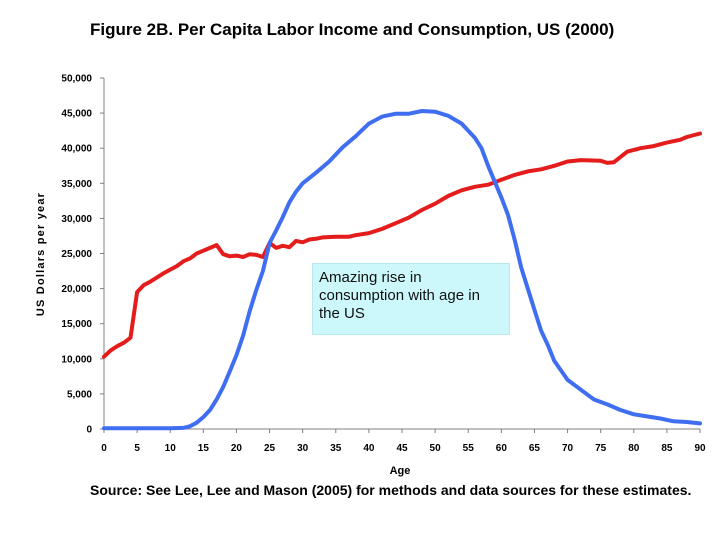  I want to click on x-tick-label: 10, so click(171, 448).